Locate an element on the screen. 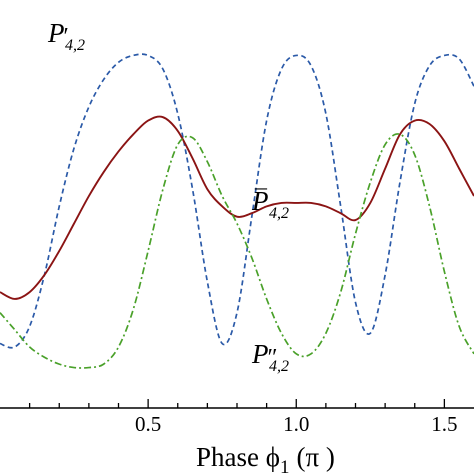  x-axis-label-main: Phase ϕ is located at coordinates (238, 457).